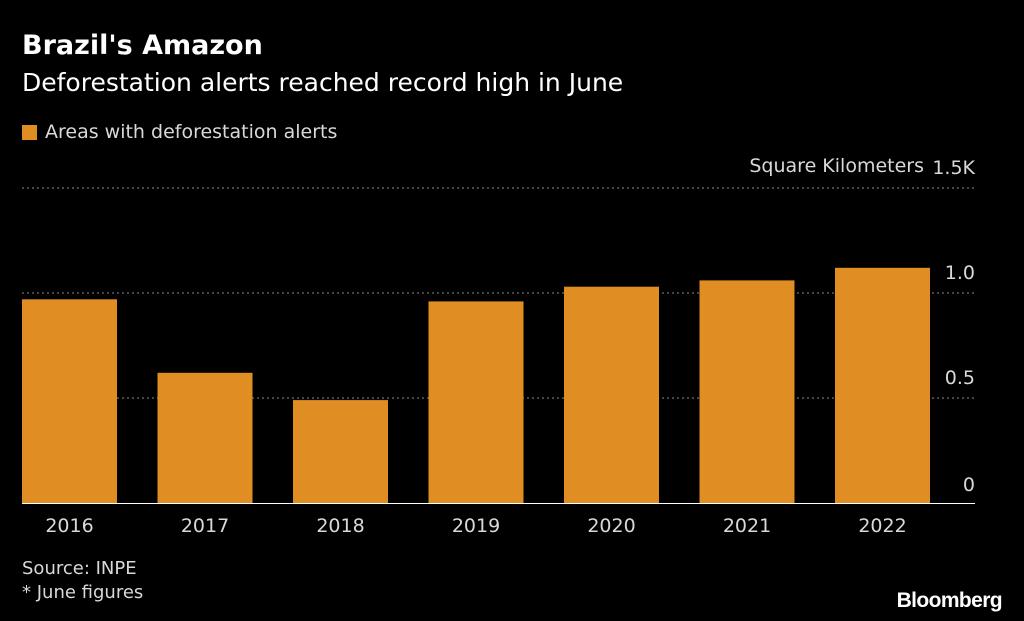 Image resolution: width=1024 pixels, height=621 pixels. What do you see at coordinates (83, 592) in the screenshot?
I see `footnote: * June figures` at bounding box center [83, 592].